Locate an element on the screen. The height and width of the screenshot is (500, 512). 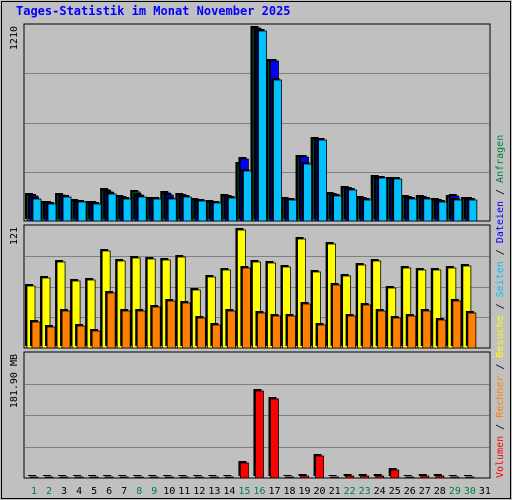
bar-volumen-9-shadow is located at coordinates (152, 475).